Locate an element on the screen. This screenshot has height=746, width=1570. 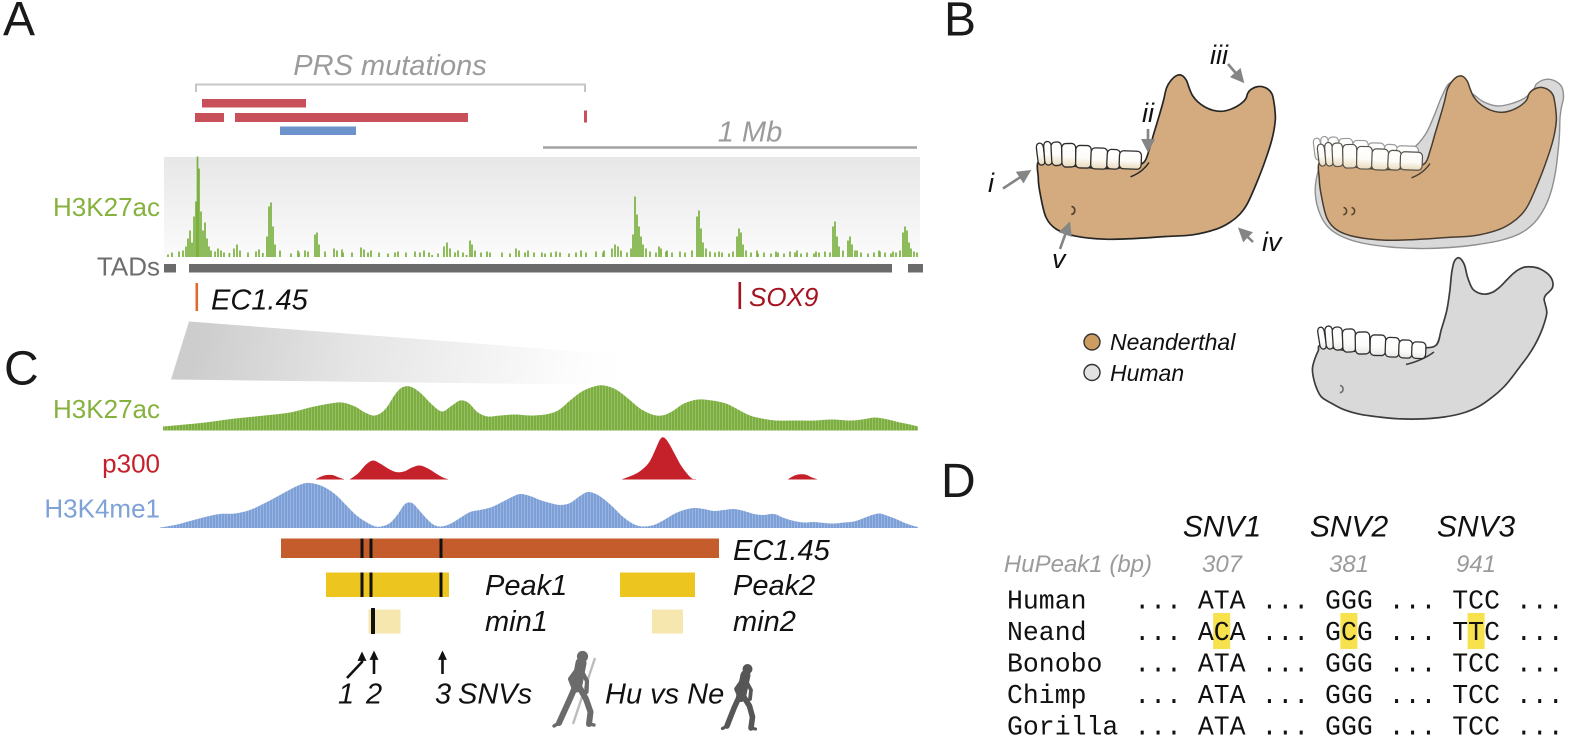
svg-text: 1 Mb is located at coordinates (750, 133).